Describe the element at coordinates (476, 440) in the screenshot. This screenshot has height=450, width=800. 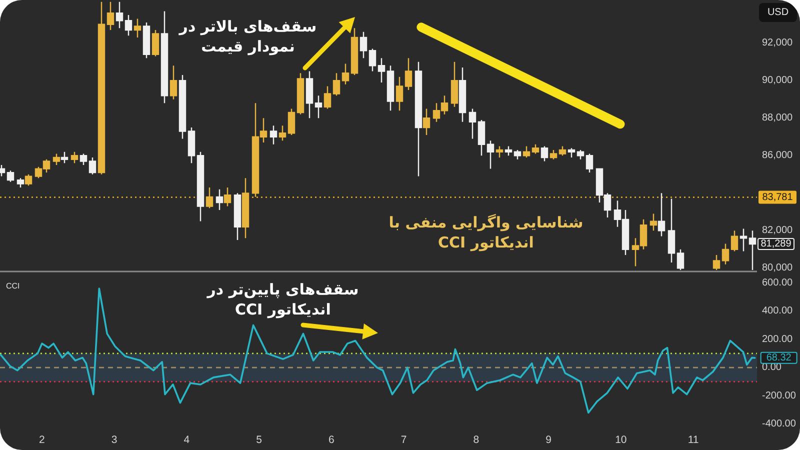
I see `x-tick-label: 8` at that location.